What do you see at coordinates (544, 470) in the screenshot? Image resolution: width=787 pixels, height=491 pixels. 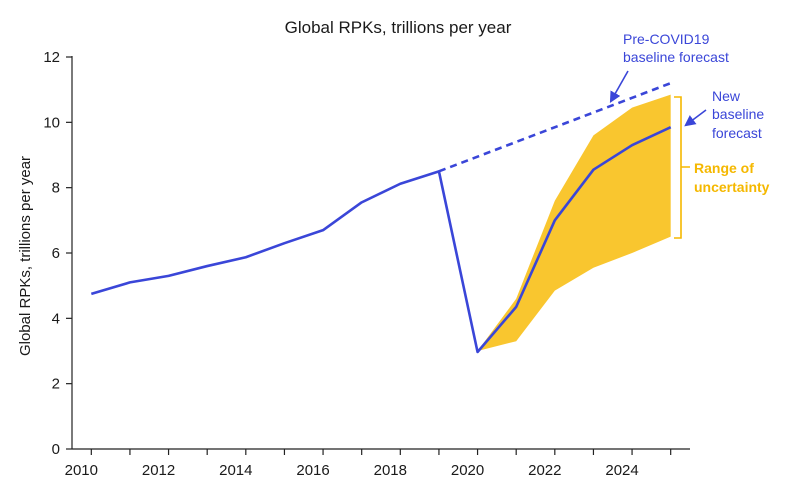 I see `x-tick-label: 2022` at bounding box center [544, 470].